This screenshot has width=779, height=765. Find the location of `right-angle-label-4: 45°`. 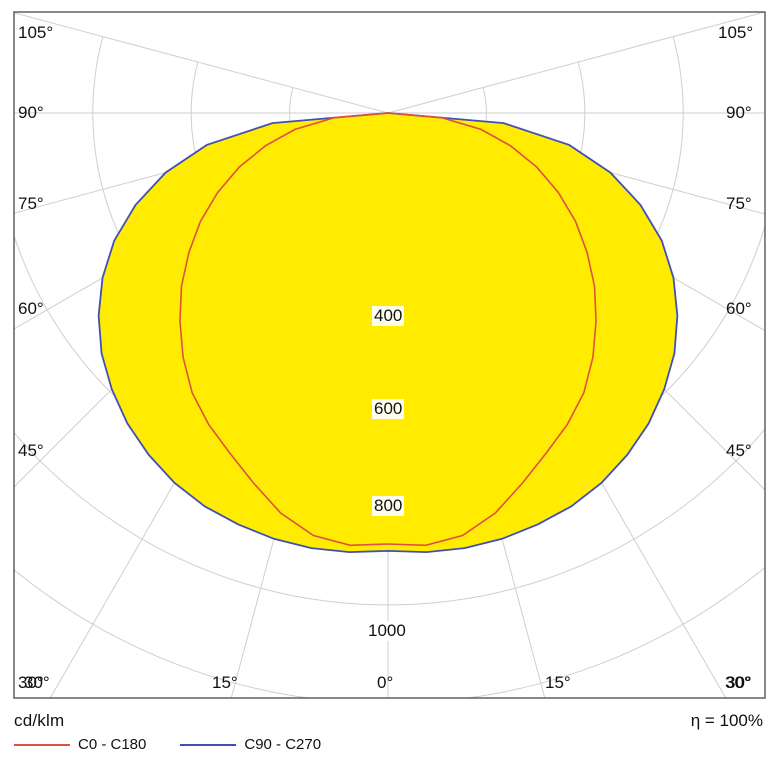

right-angle-label-4: 45° is located at coordinates (739, 450).